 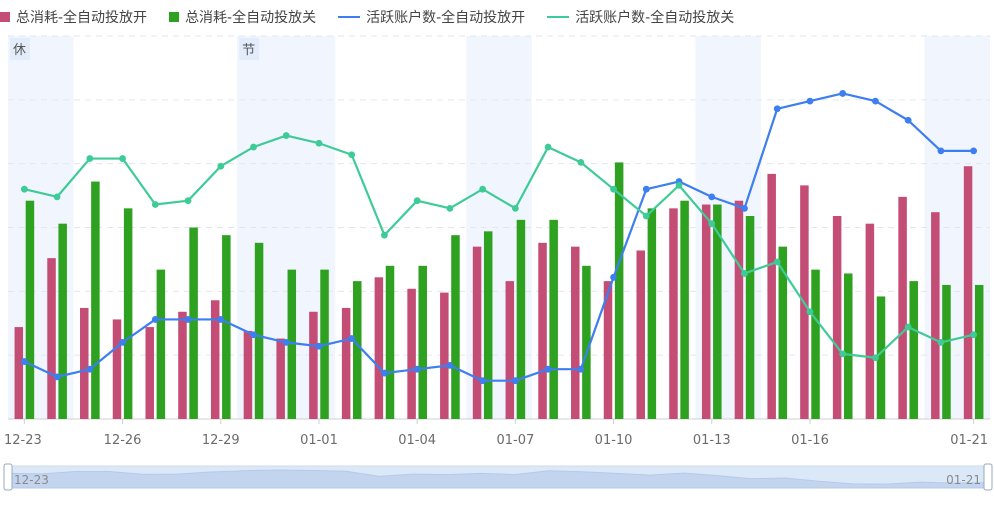 What do you see at coordinates (242, 17) in the screenshot?
I see `legend-item-spend-off: 总消耗-全自动投放关` at bounding box center [242, 17].